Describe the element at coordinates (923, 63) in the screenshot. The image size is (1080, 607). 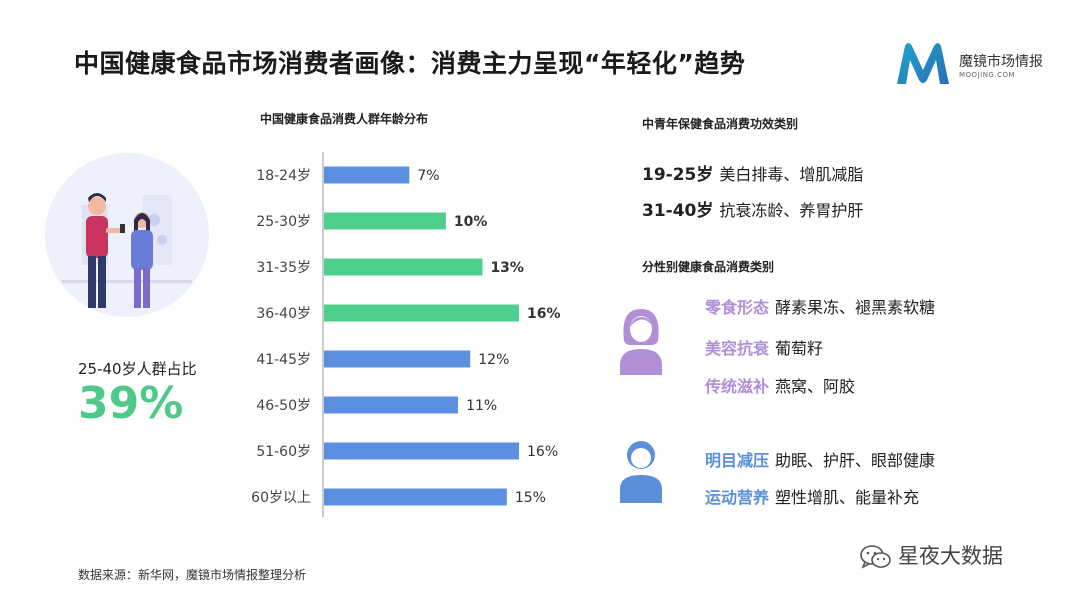
I see `moojing-m-logo-icon` at that location.